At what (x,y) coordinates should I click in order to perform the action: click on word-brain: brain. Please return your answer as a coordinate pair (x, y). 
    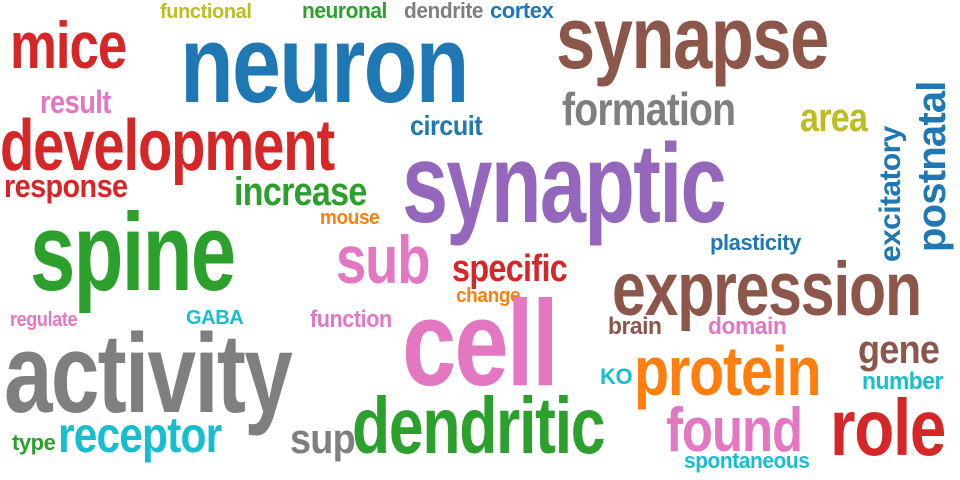
    Looking at the image, I should click on (635, 326).